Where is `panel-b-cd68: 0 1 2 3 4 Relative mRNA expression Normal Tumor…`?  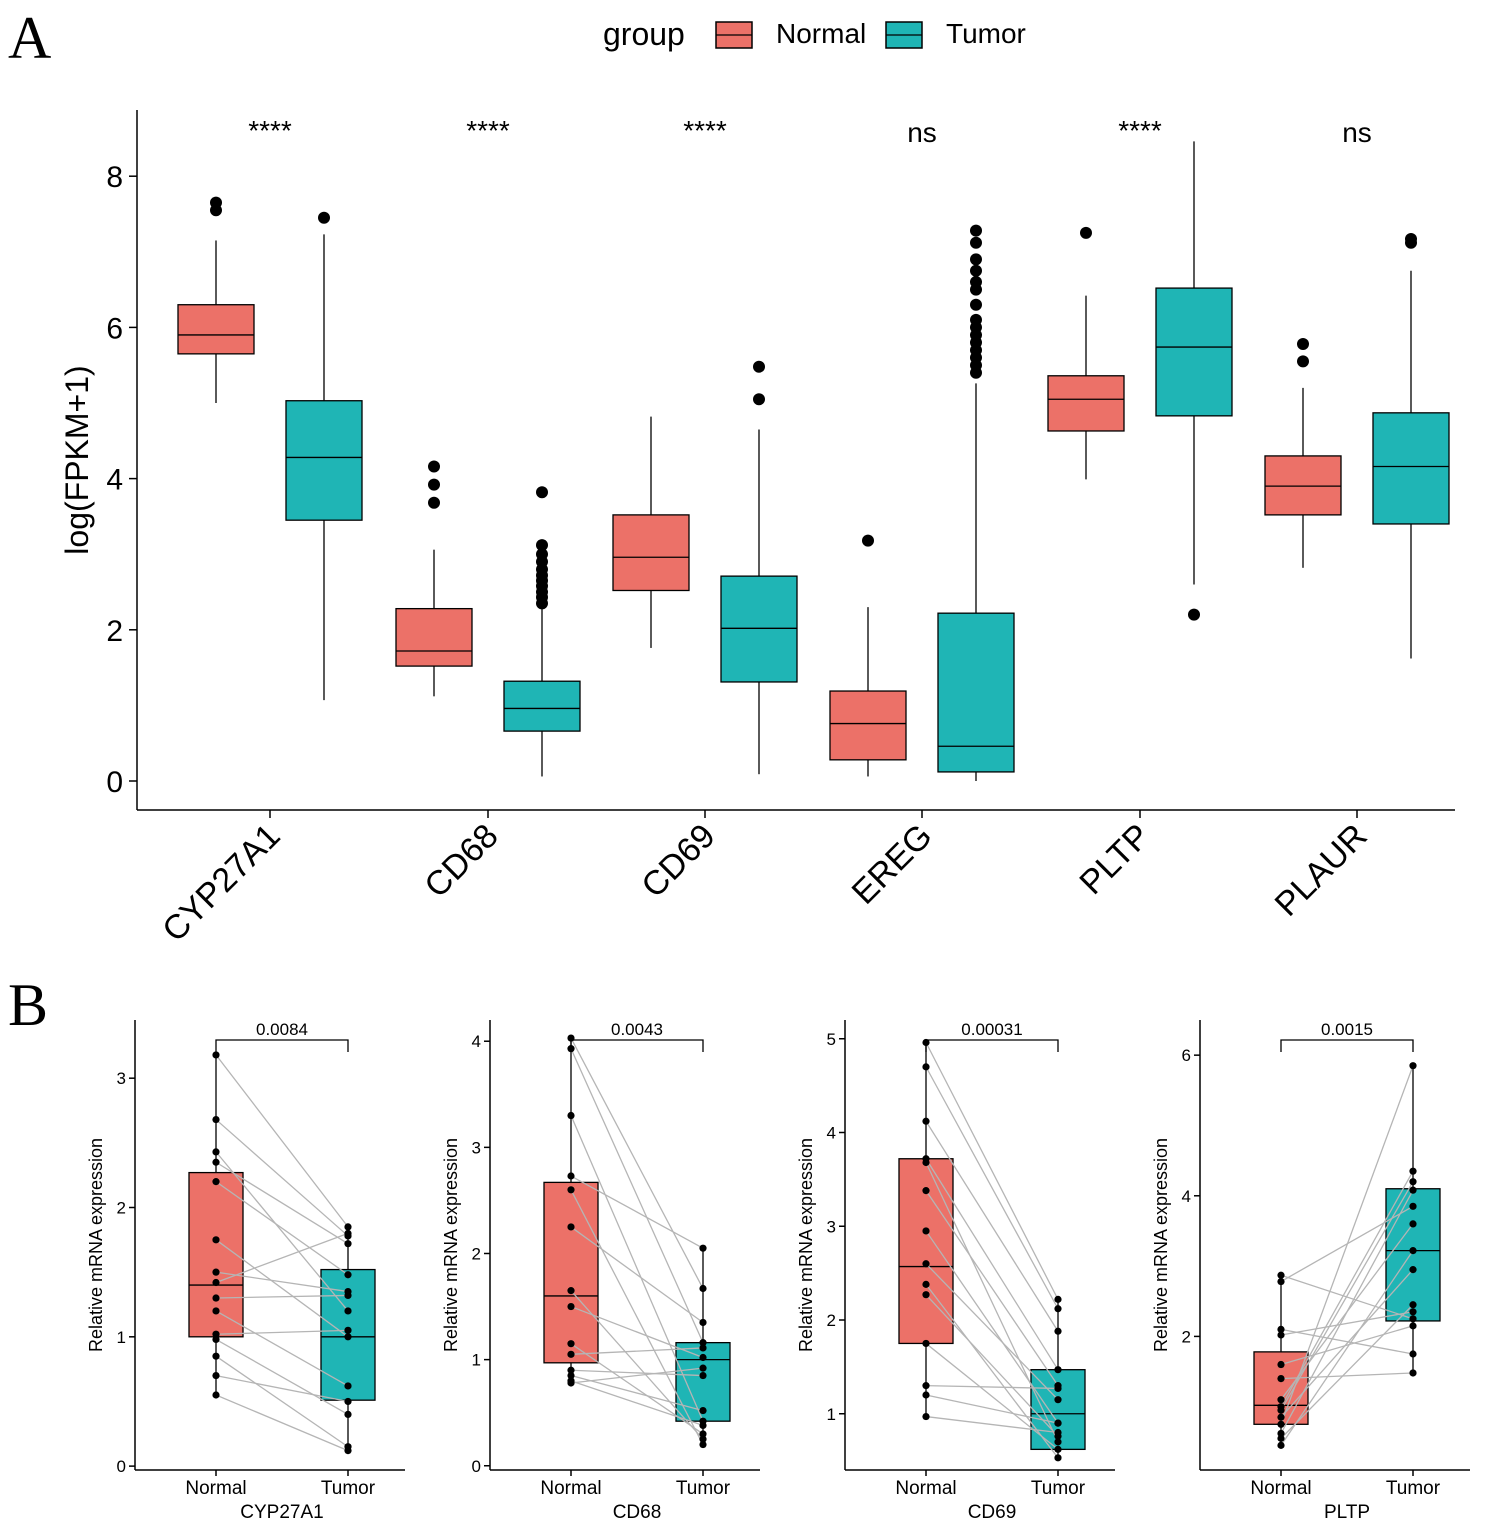 panel-b-cd68: 0 1 2 3 4 Relative mRNA expression Normal Tumor… is located at coordinates (600, 1271).